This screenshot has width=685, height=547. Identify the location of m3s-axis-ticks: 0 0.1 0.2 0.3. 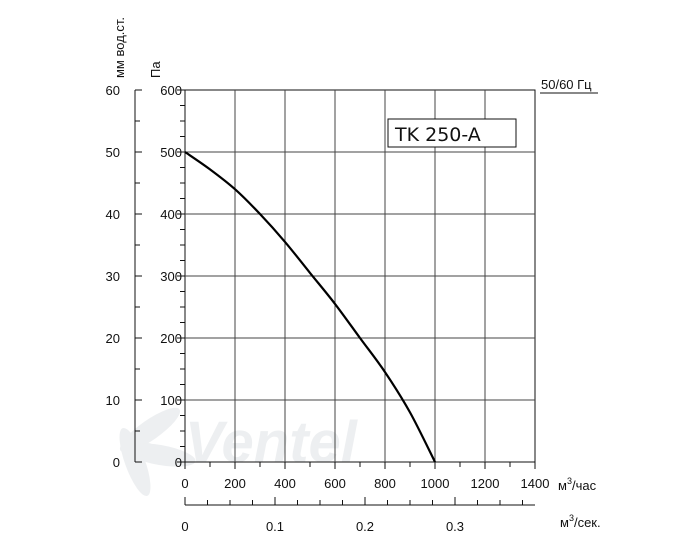
(352, 515).